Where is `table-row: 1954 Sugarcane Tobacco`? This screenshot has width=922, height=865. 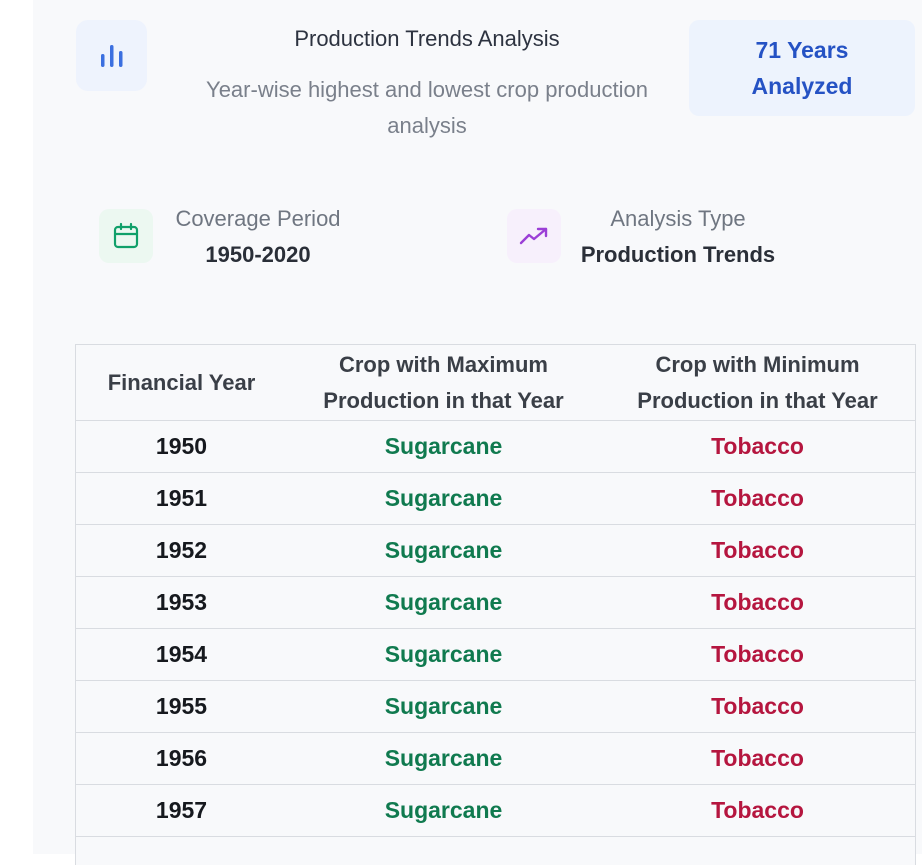
table-row: 1954 Sugarcane Tobacco is located at coordinates (495, 655).